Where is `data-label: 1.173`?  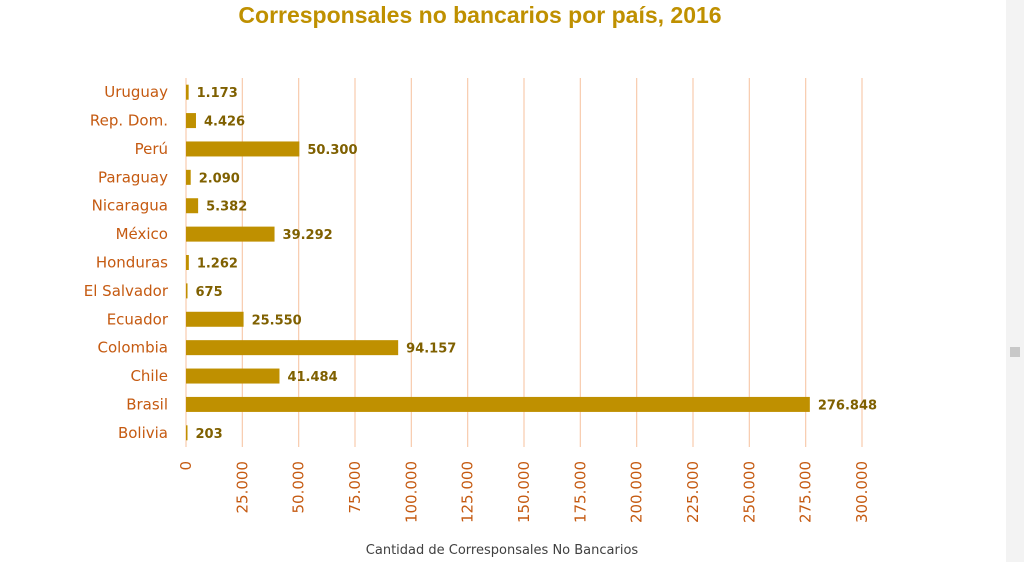 data-label: 1.173 is located at coordinates (217, 93).